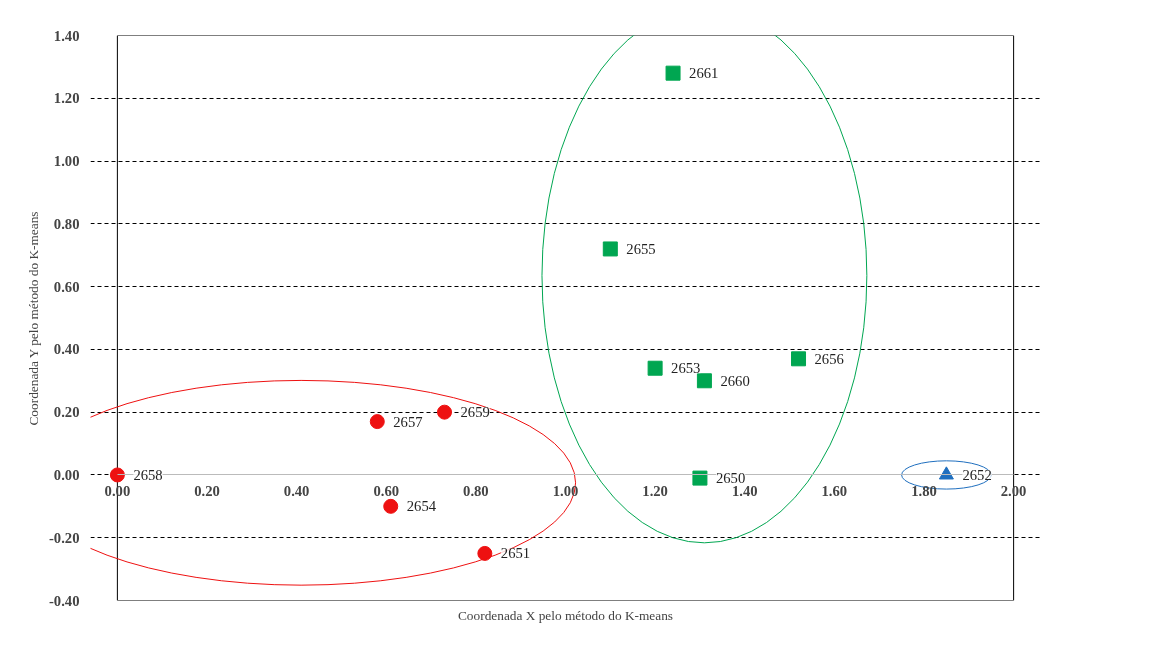 The width and height of the screenshot is (1176, 649). Describe the element at coordinates (421, 506) in the screenshot. I see `annotation: 2654` at that location.